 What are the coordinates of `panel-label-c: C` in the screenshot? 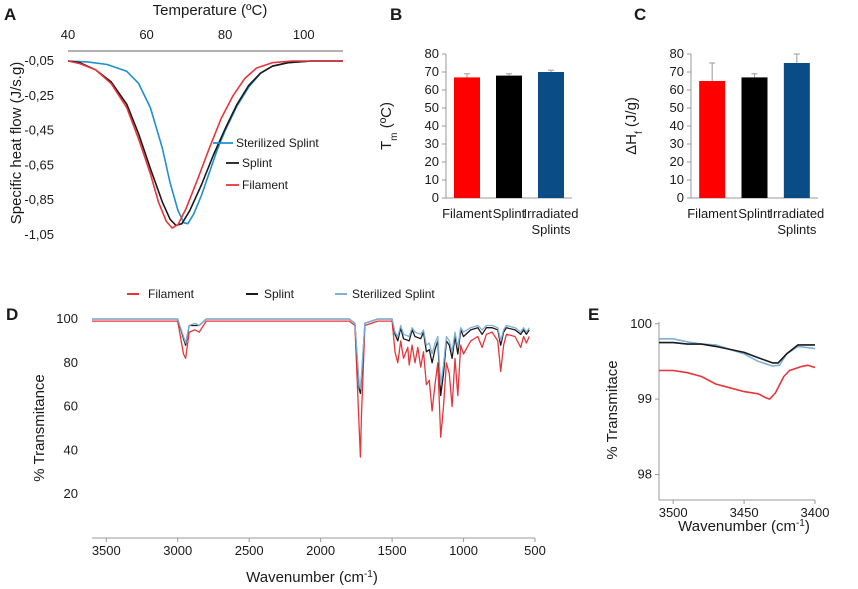 It's located at (640, 14).